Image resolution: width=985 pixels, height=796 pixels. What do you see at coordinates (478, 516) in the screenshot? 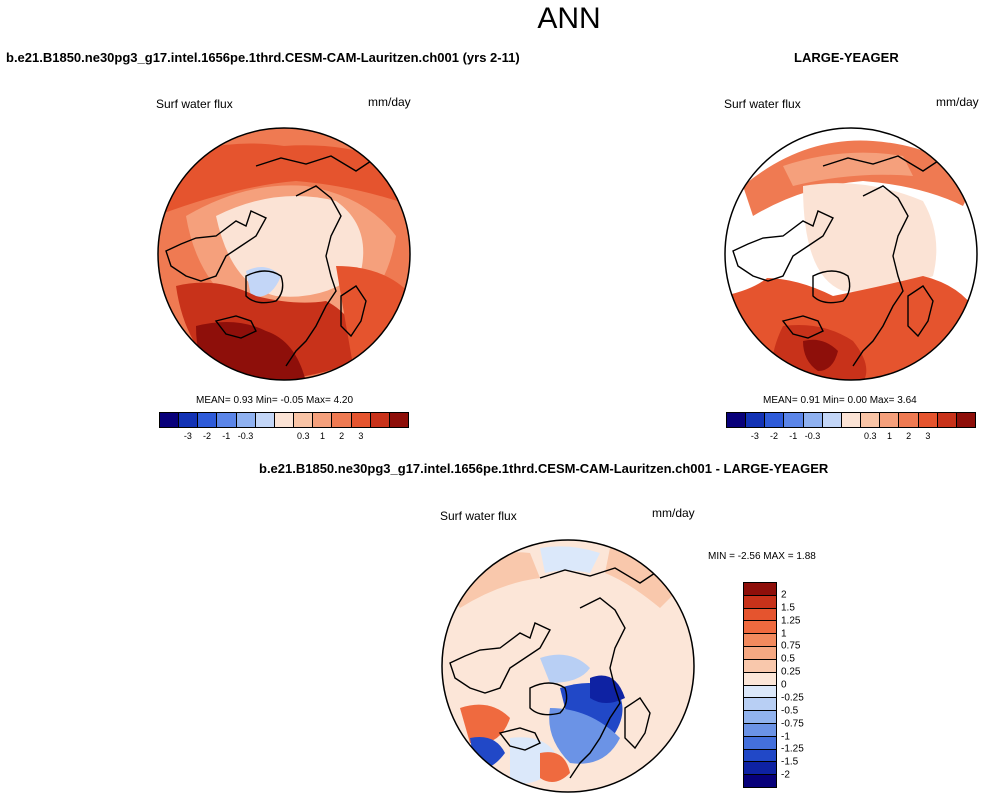
I see `panel3-field-label: Surf water flux` at bounding box center [478, 516].